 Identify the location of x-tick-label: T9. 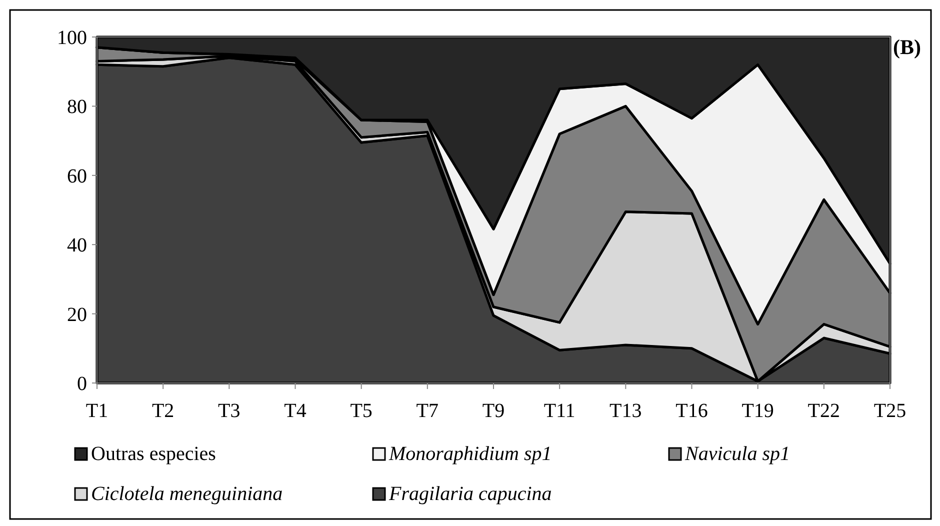
(493, 411).